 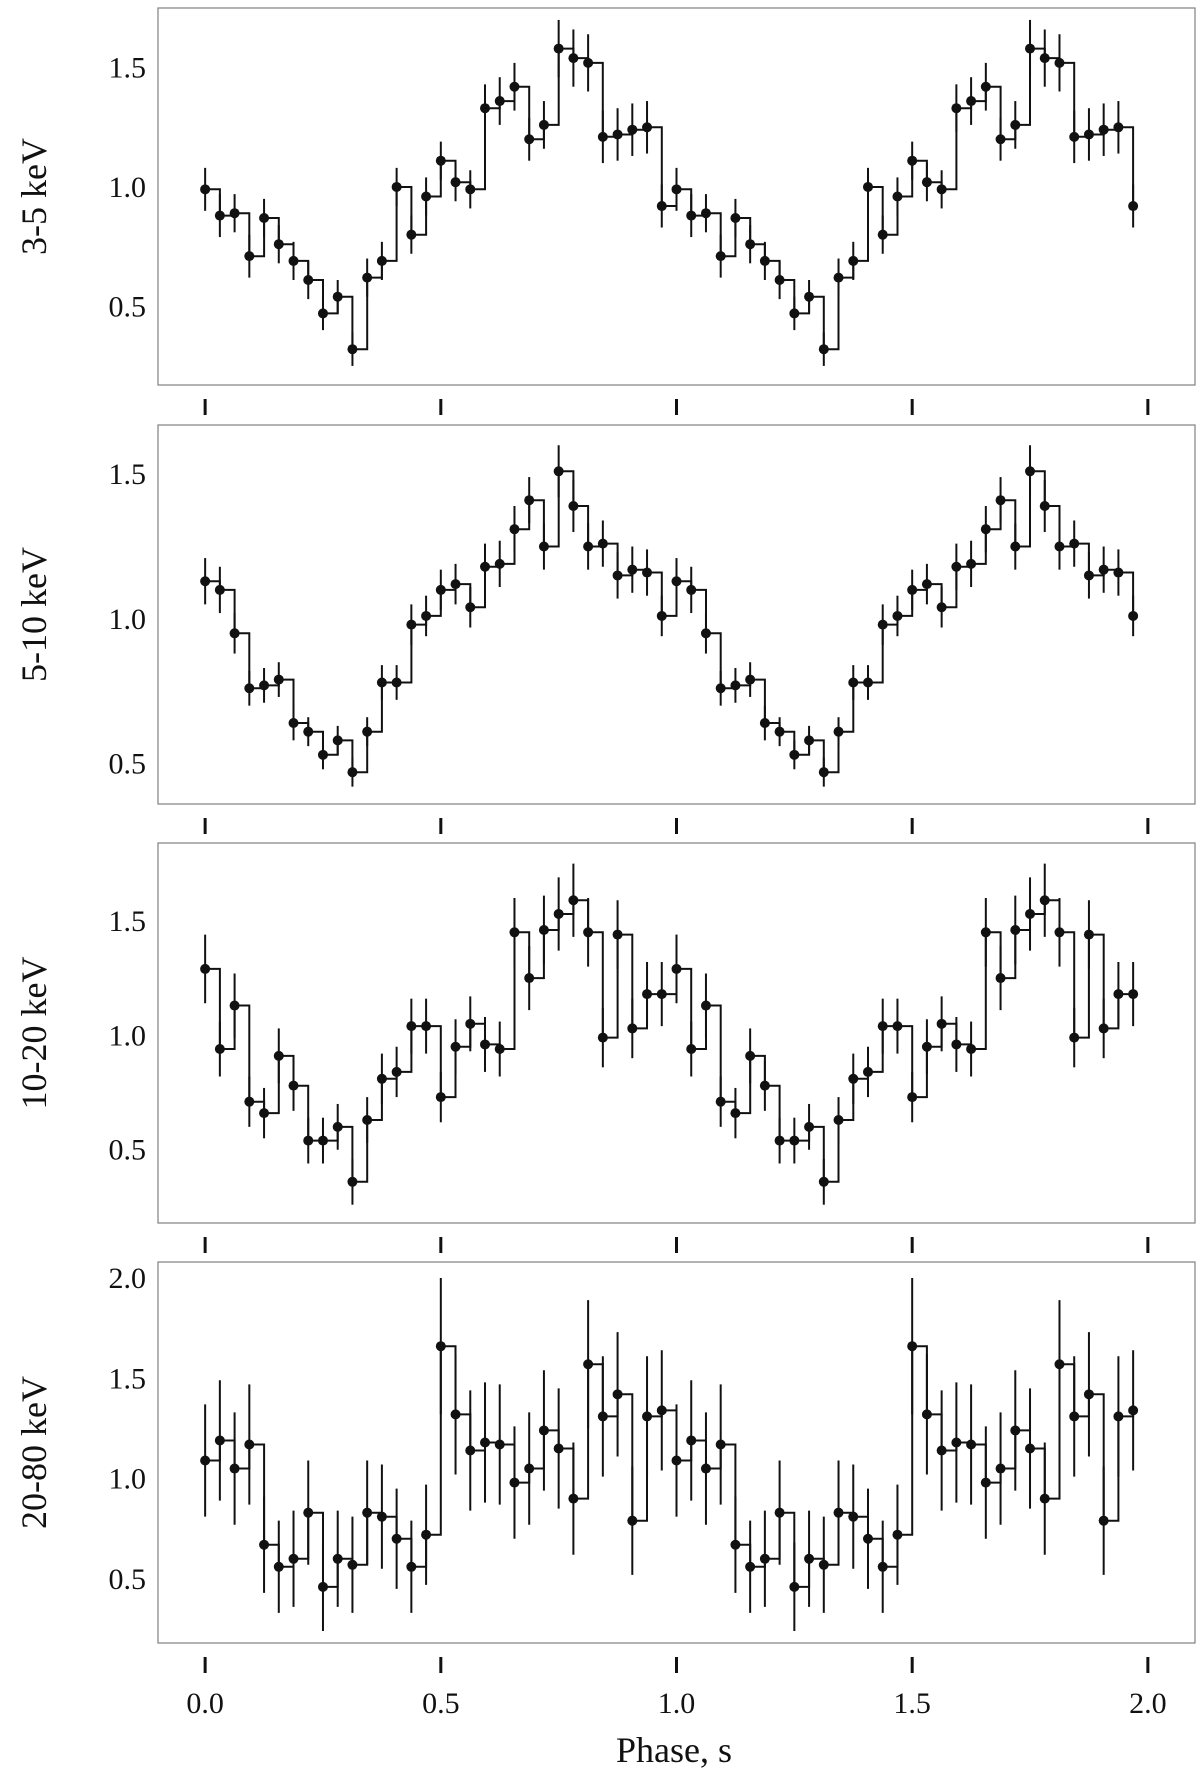 What do you see at coordinates (670, 1466) in the screenshot?
I see `series-step-line` at bounding box center [670, 1466].